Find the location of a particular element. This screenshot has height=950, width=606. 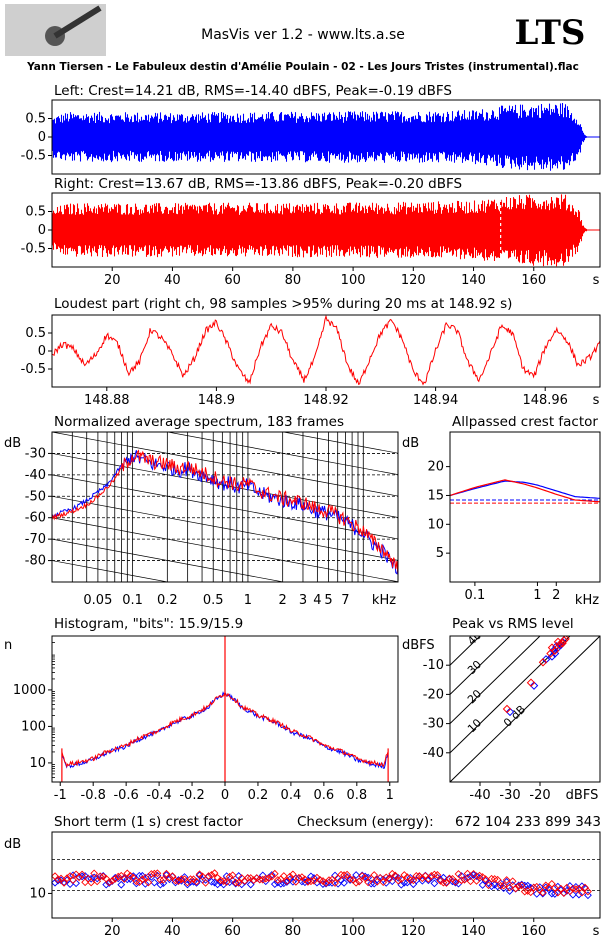

average-spectrum-frame is located at coordinates (225, 507).